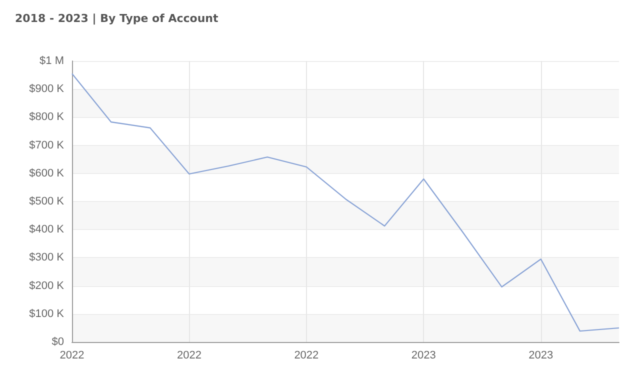 This screenshot has height=374, width=640. Describe the element at coordinates (47, 117) in the screenshot. I see `y-tick-label: $800 K` at that location.